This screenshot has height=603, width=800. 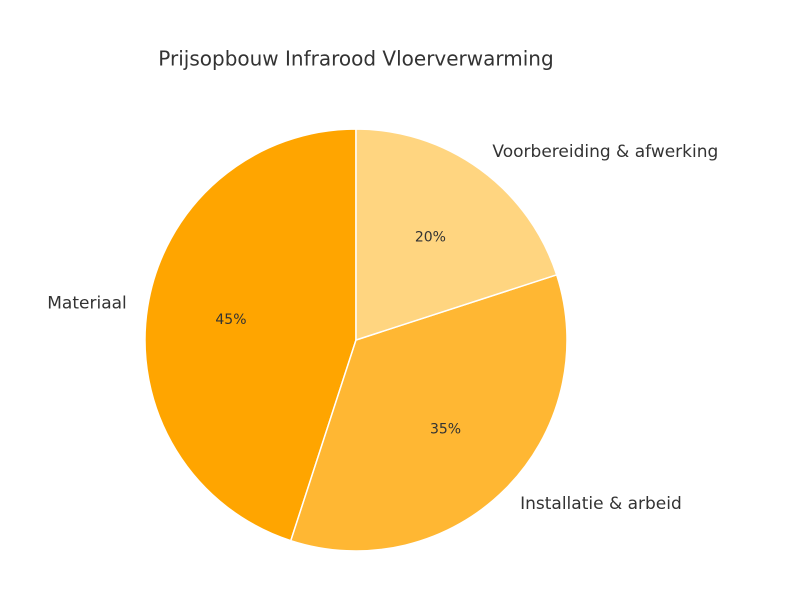 What do you see at coordinates (456, 235) in the screenshot?
I see `pie-slice` at bounding box center [456, 235].